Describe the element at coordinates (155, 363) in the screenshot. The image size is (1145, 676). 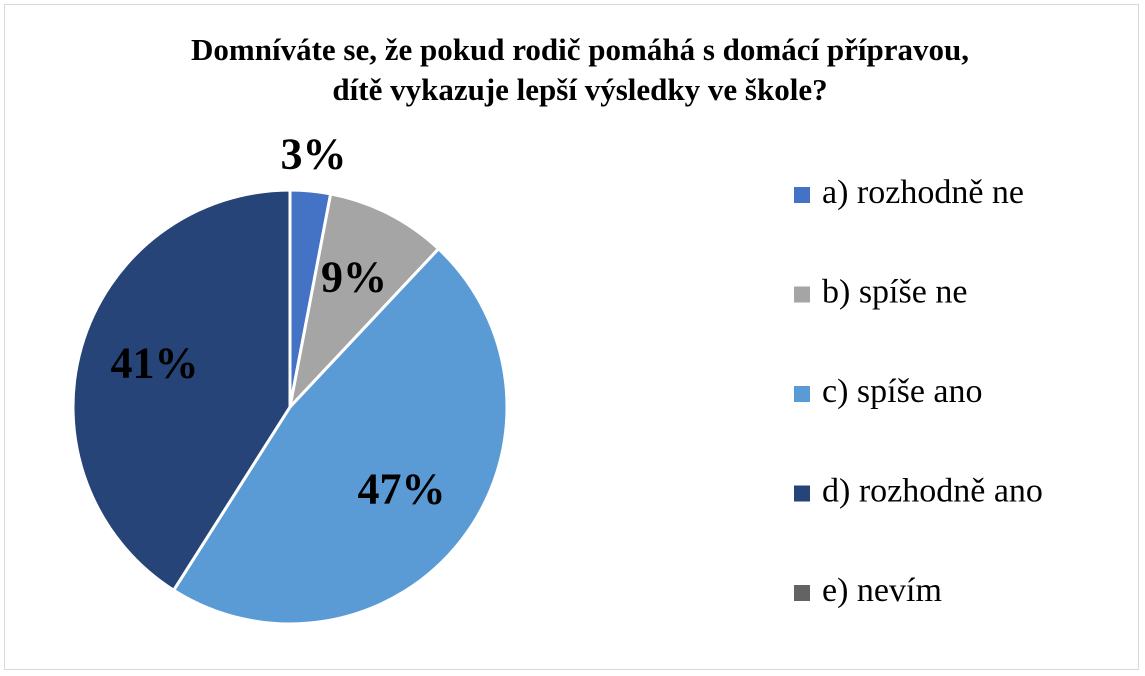
I see `data-label: 41%` at that location.